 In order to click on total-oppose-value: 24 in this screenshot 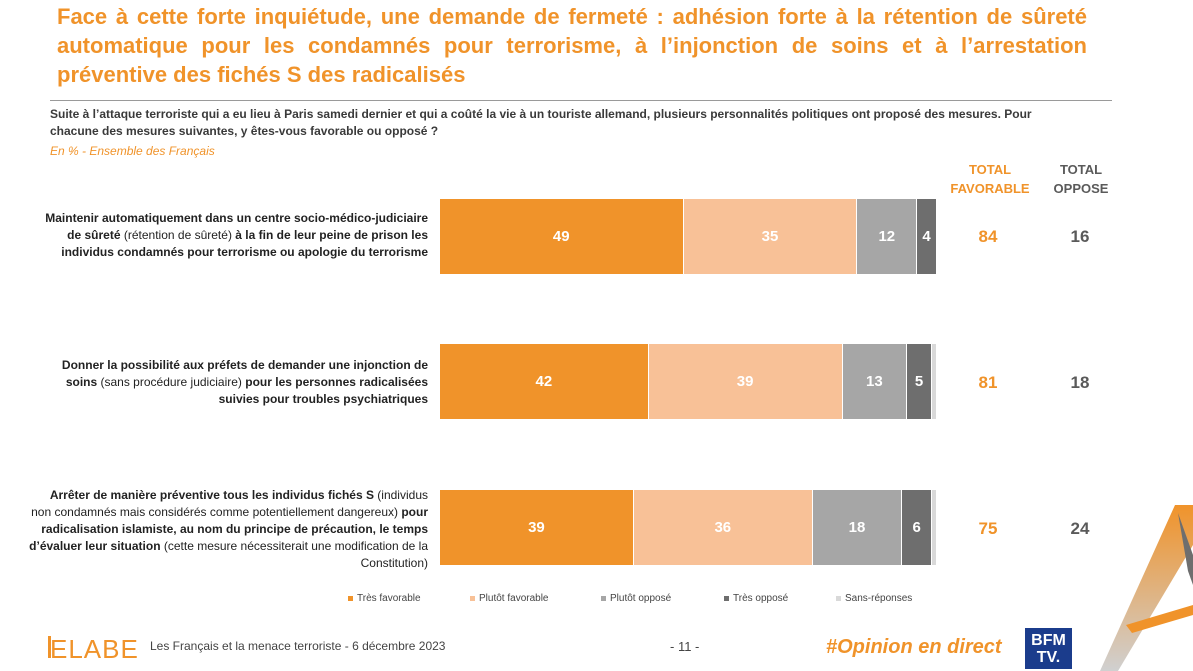, I will do `click(1080, 528)`.